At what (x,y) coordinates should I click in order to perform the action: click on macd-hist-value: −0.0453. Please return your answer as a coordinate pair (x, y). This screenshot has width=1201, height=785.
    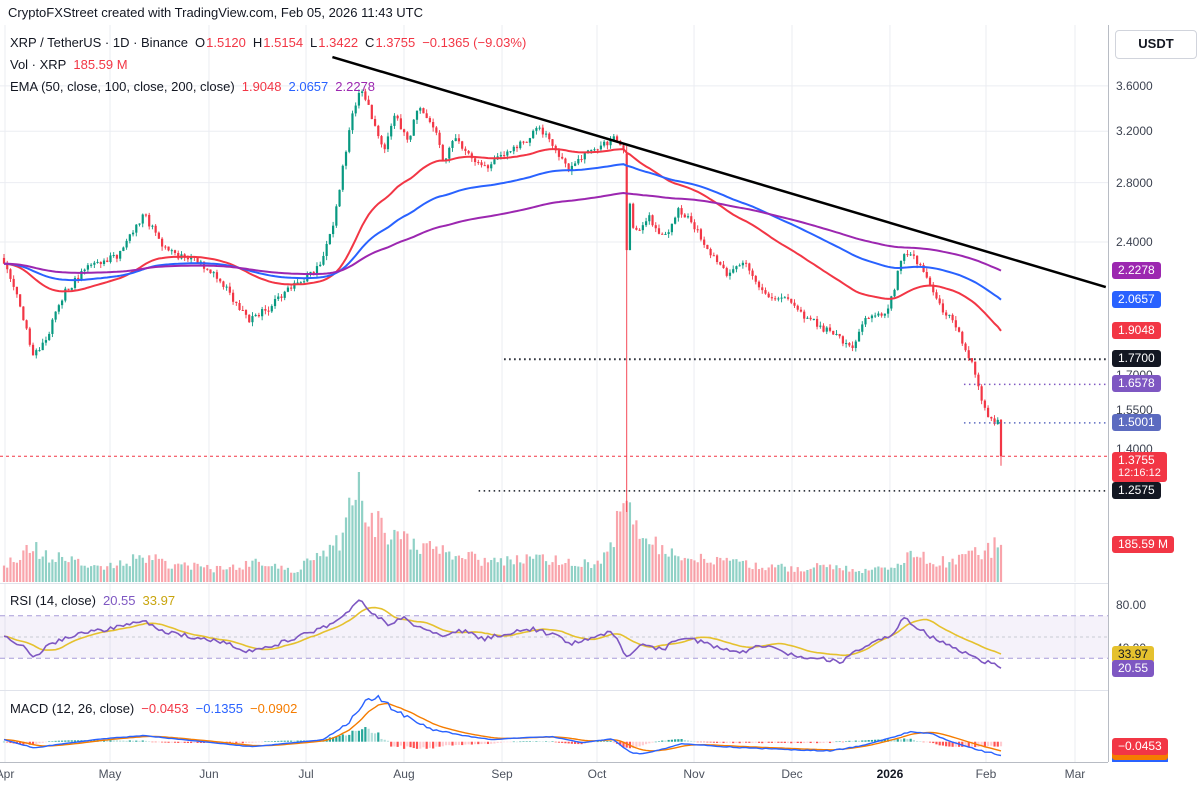
    Looking at the image, I should click on (165, 708).